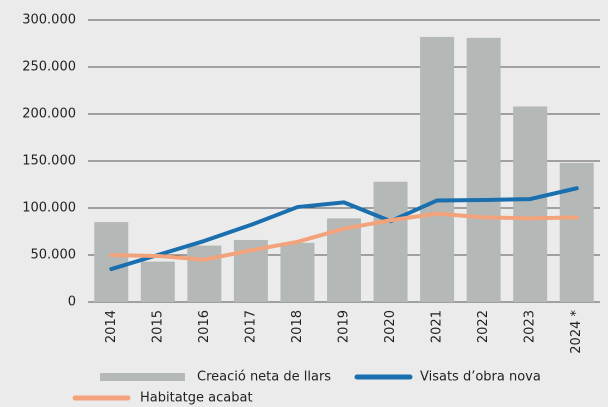 This screenshot has width=608, height=407. I want to click on x-tick-label: 2024 *, so click(576, 332).